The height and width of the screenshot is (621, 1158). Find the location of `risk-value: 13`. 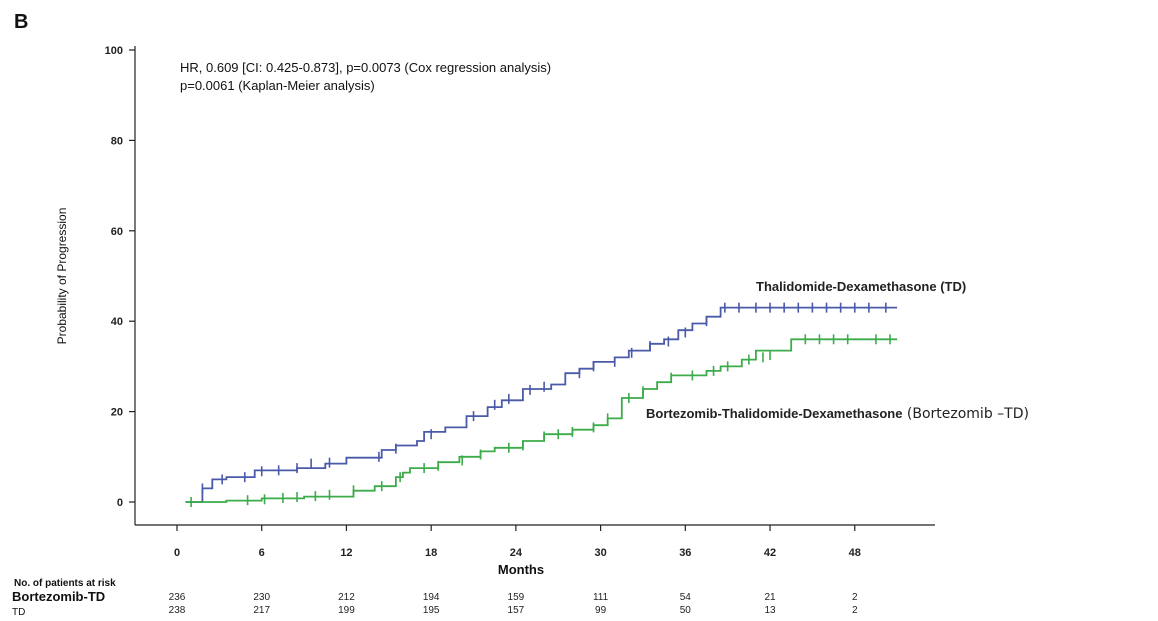

risk-value: 13 is located at coordinates (770, 610).